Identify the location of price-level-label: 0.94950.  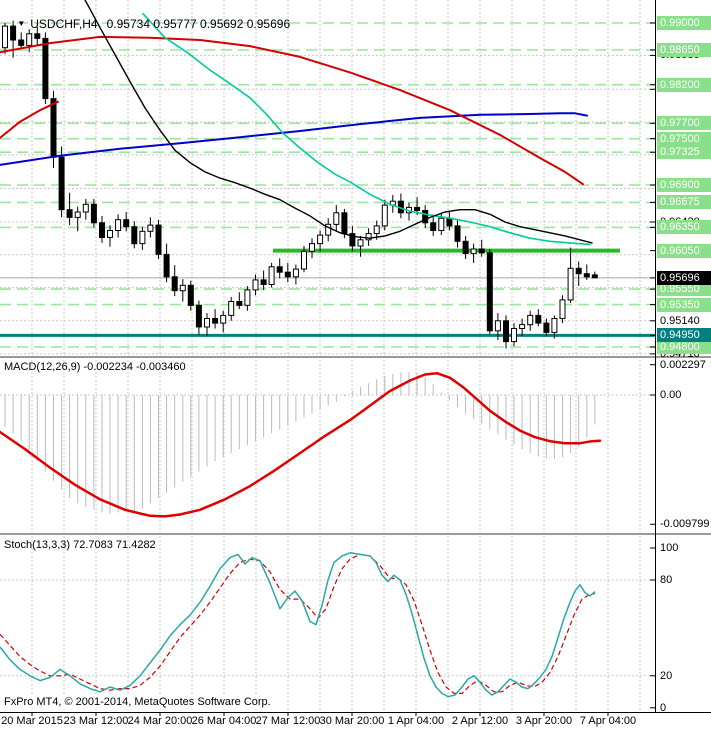
(684, 335).